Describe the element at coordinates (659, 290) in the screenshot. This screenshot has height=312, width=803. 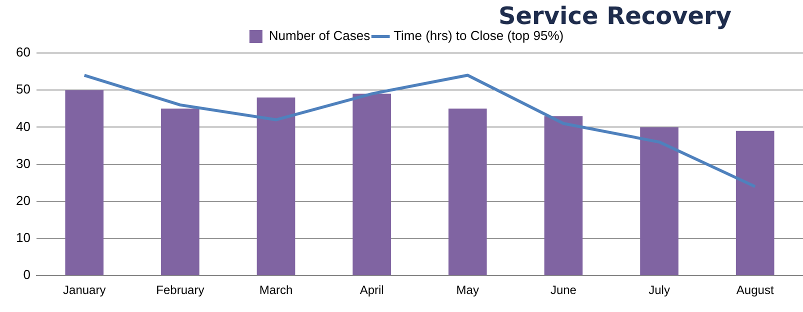
I see `x-tick-label: July` at that location.